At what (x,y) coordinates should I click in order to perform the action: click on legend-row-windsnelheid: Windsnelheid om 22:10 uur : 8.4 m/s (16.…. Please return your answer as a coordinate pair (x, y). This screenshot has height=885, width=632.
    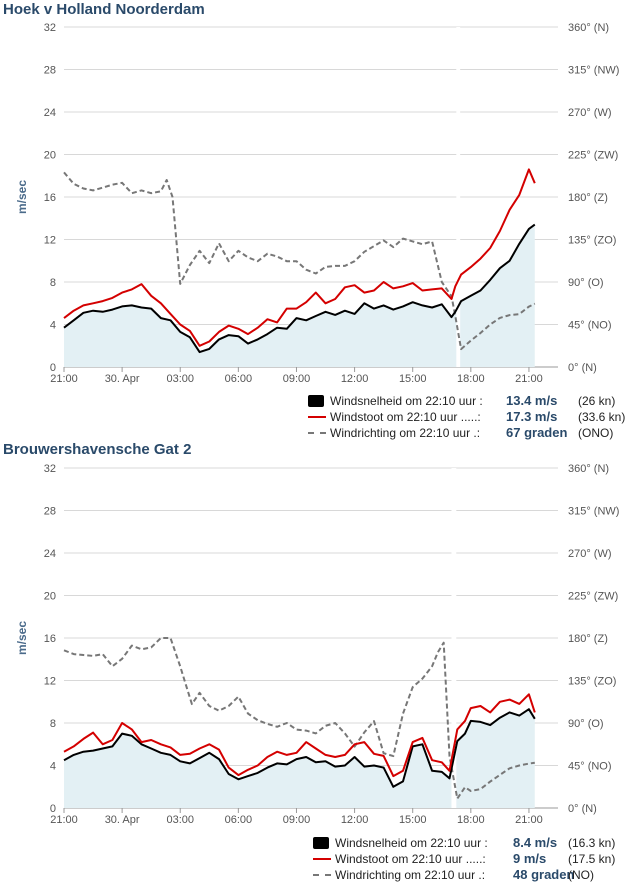
    Looking at the image, I should click on (472, 843).